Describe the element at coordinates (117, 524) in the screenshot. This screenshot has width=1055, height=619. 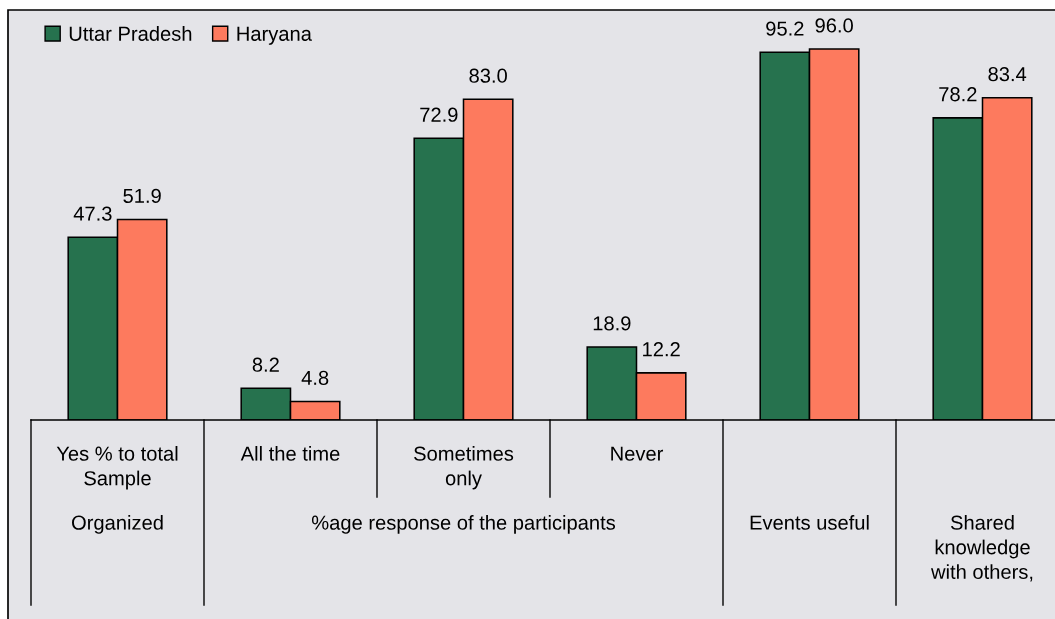
I see `text: Organized` at that location.